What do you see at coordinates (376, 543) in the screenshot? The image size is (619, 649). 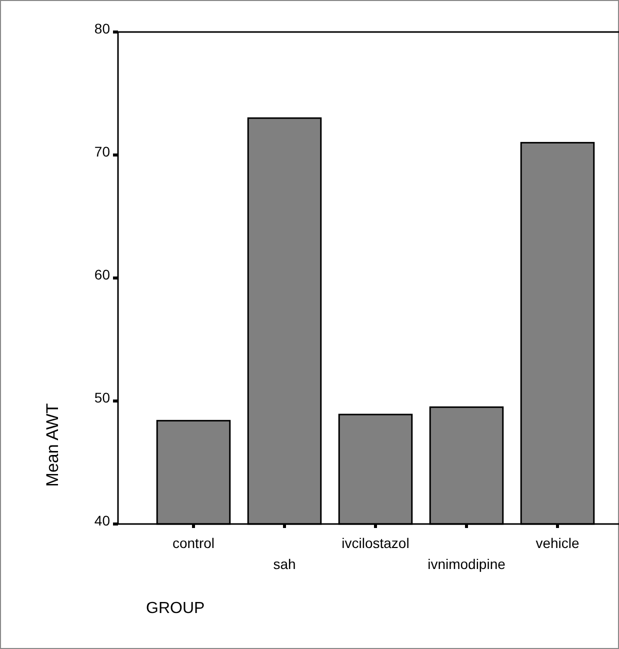 I see `x-tick-label: ivcilostazol` at bounding box center [376, 543].